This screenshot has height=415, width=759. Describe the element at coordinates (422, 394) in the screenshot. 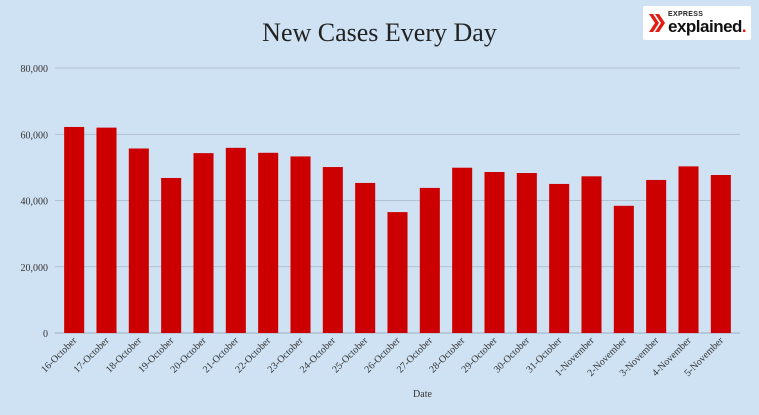

I see `x-axis-label: Date` at that location.